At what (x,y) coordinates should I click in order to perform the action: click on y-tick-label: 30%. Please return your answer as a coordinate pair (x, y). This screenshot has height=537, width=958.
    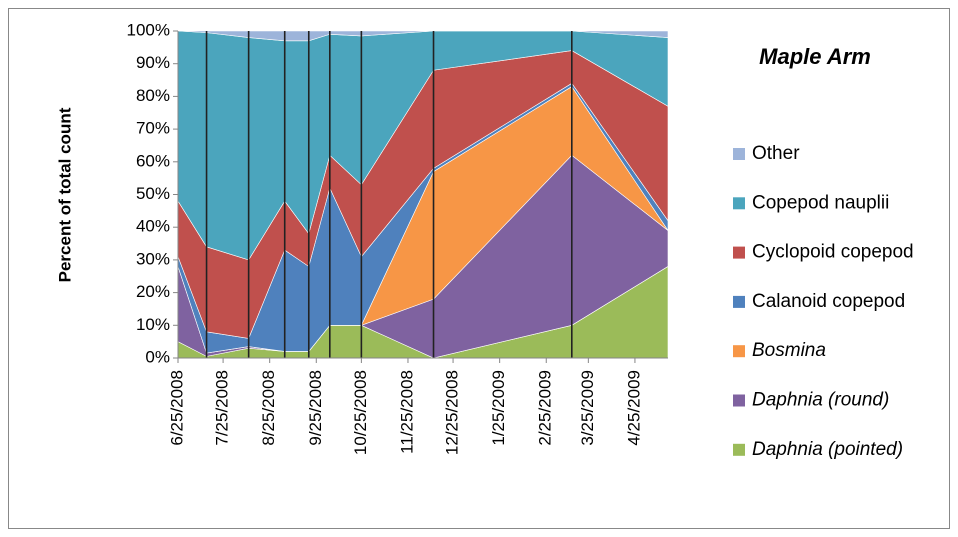
    Looking at the image, I should click on (153, 258).